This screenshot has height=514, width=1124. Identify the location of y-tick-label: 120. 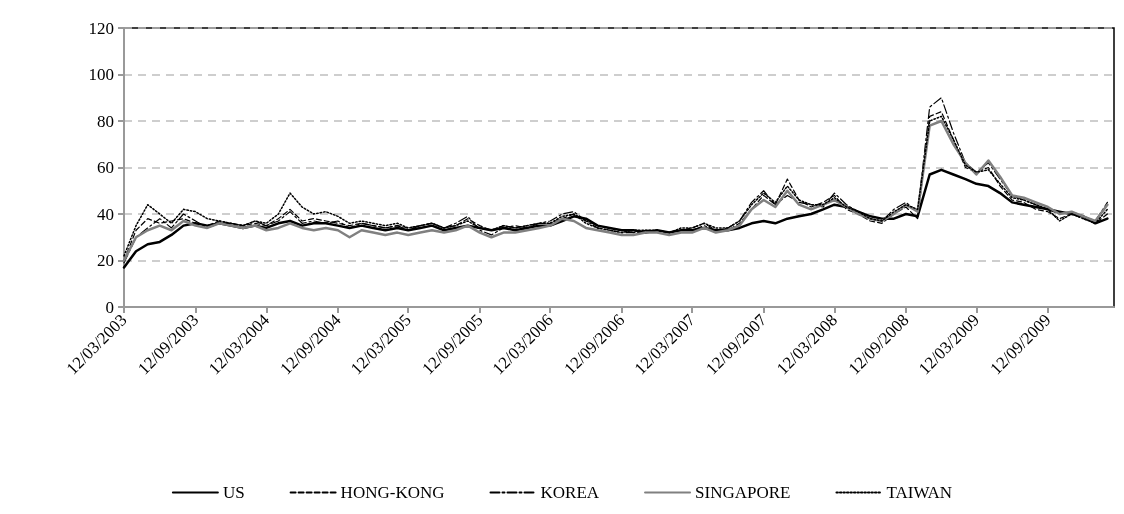
(101, 28).